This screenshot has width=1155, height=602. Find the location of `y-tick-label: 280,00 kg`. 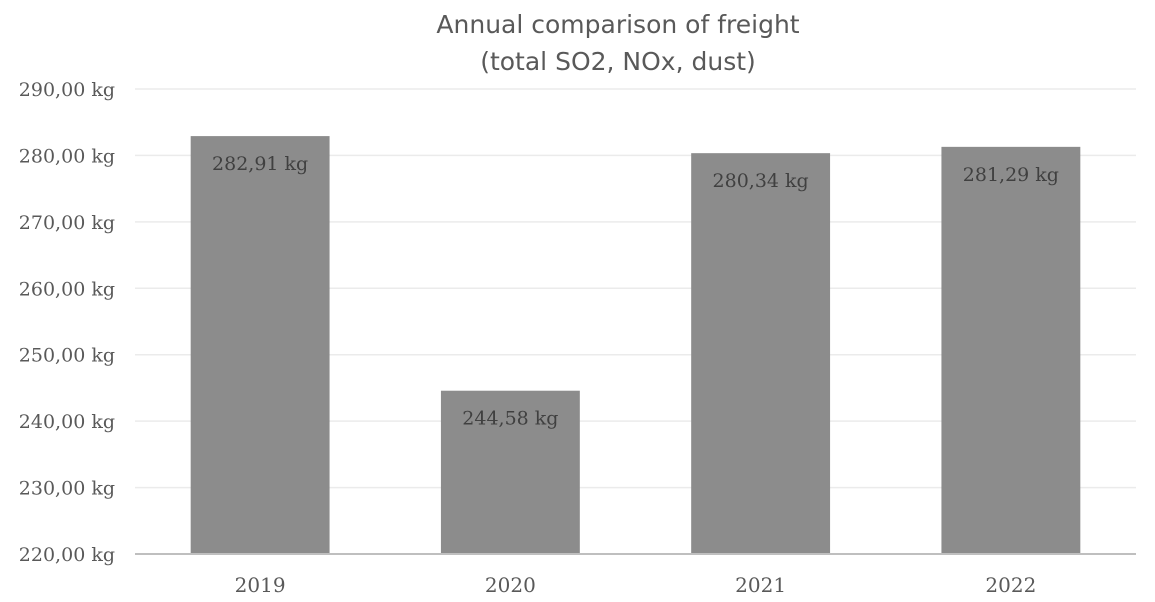

y-tick-label: 280,00 kg is located at coordinates (67, 156).